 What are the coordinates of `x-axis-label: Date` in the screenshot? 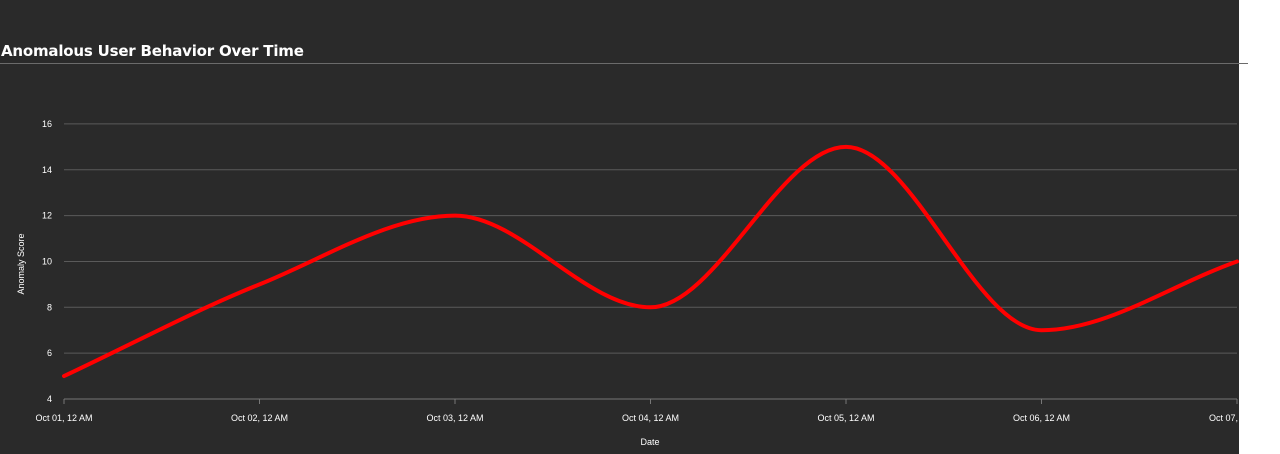 It's located at (649, 442).